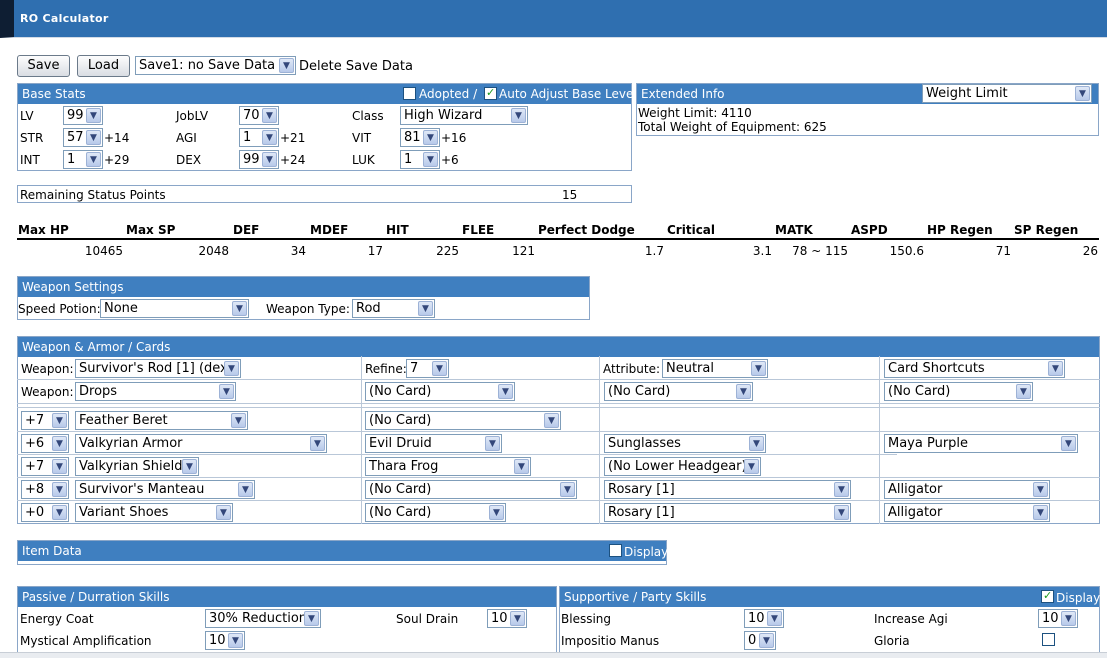  What do you see at coordinates (762, 251) in the screenshot?
I see `stat-value-critical: 3.1` at bounding box center [762, 251].